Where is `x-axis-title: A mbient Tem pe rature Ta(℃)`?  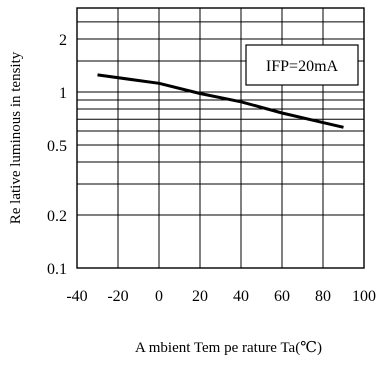 x-axis-title: A mbient Tem pe rature Ta(℃) is located at coordinates (228, 348).